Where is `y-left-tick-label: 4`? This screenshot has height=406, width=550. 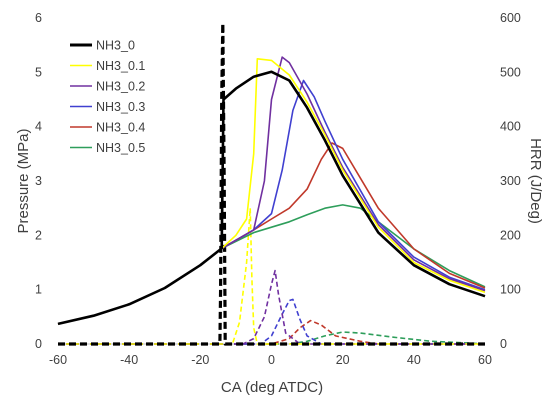
y-left-tick-label: 4 is located at coordinates (38, 127).